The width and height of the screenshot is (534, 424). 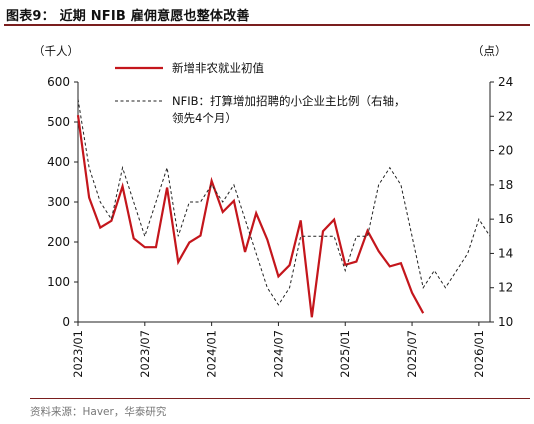 What do you see at coordinates (505, 253) in the screenshot?
I see `right-y-tick-label: 14` at bounding box center [505, 253].